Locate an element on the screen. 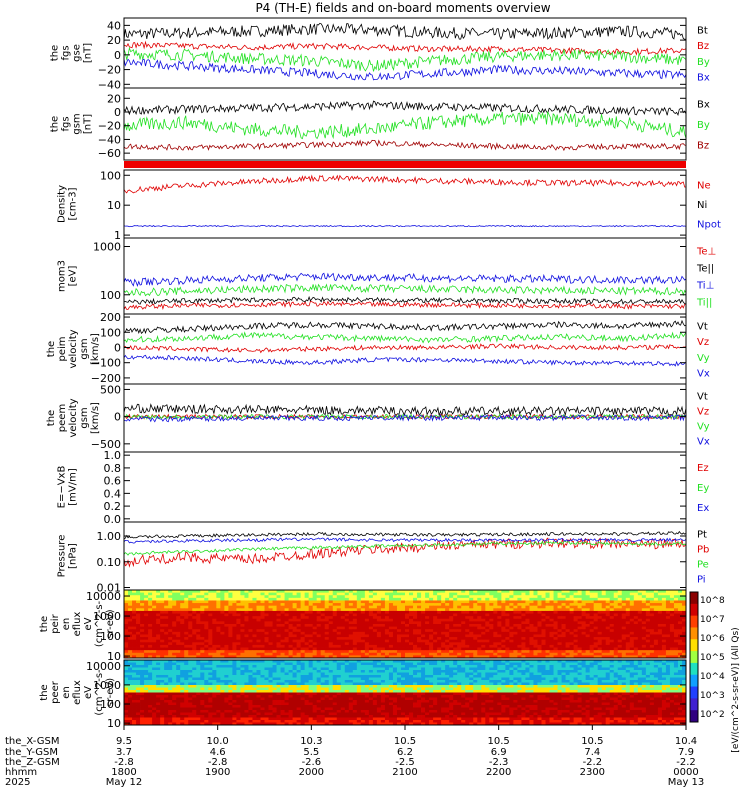  legend-entry: Bz is located at coordinates (703, 146).